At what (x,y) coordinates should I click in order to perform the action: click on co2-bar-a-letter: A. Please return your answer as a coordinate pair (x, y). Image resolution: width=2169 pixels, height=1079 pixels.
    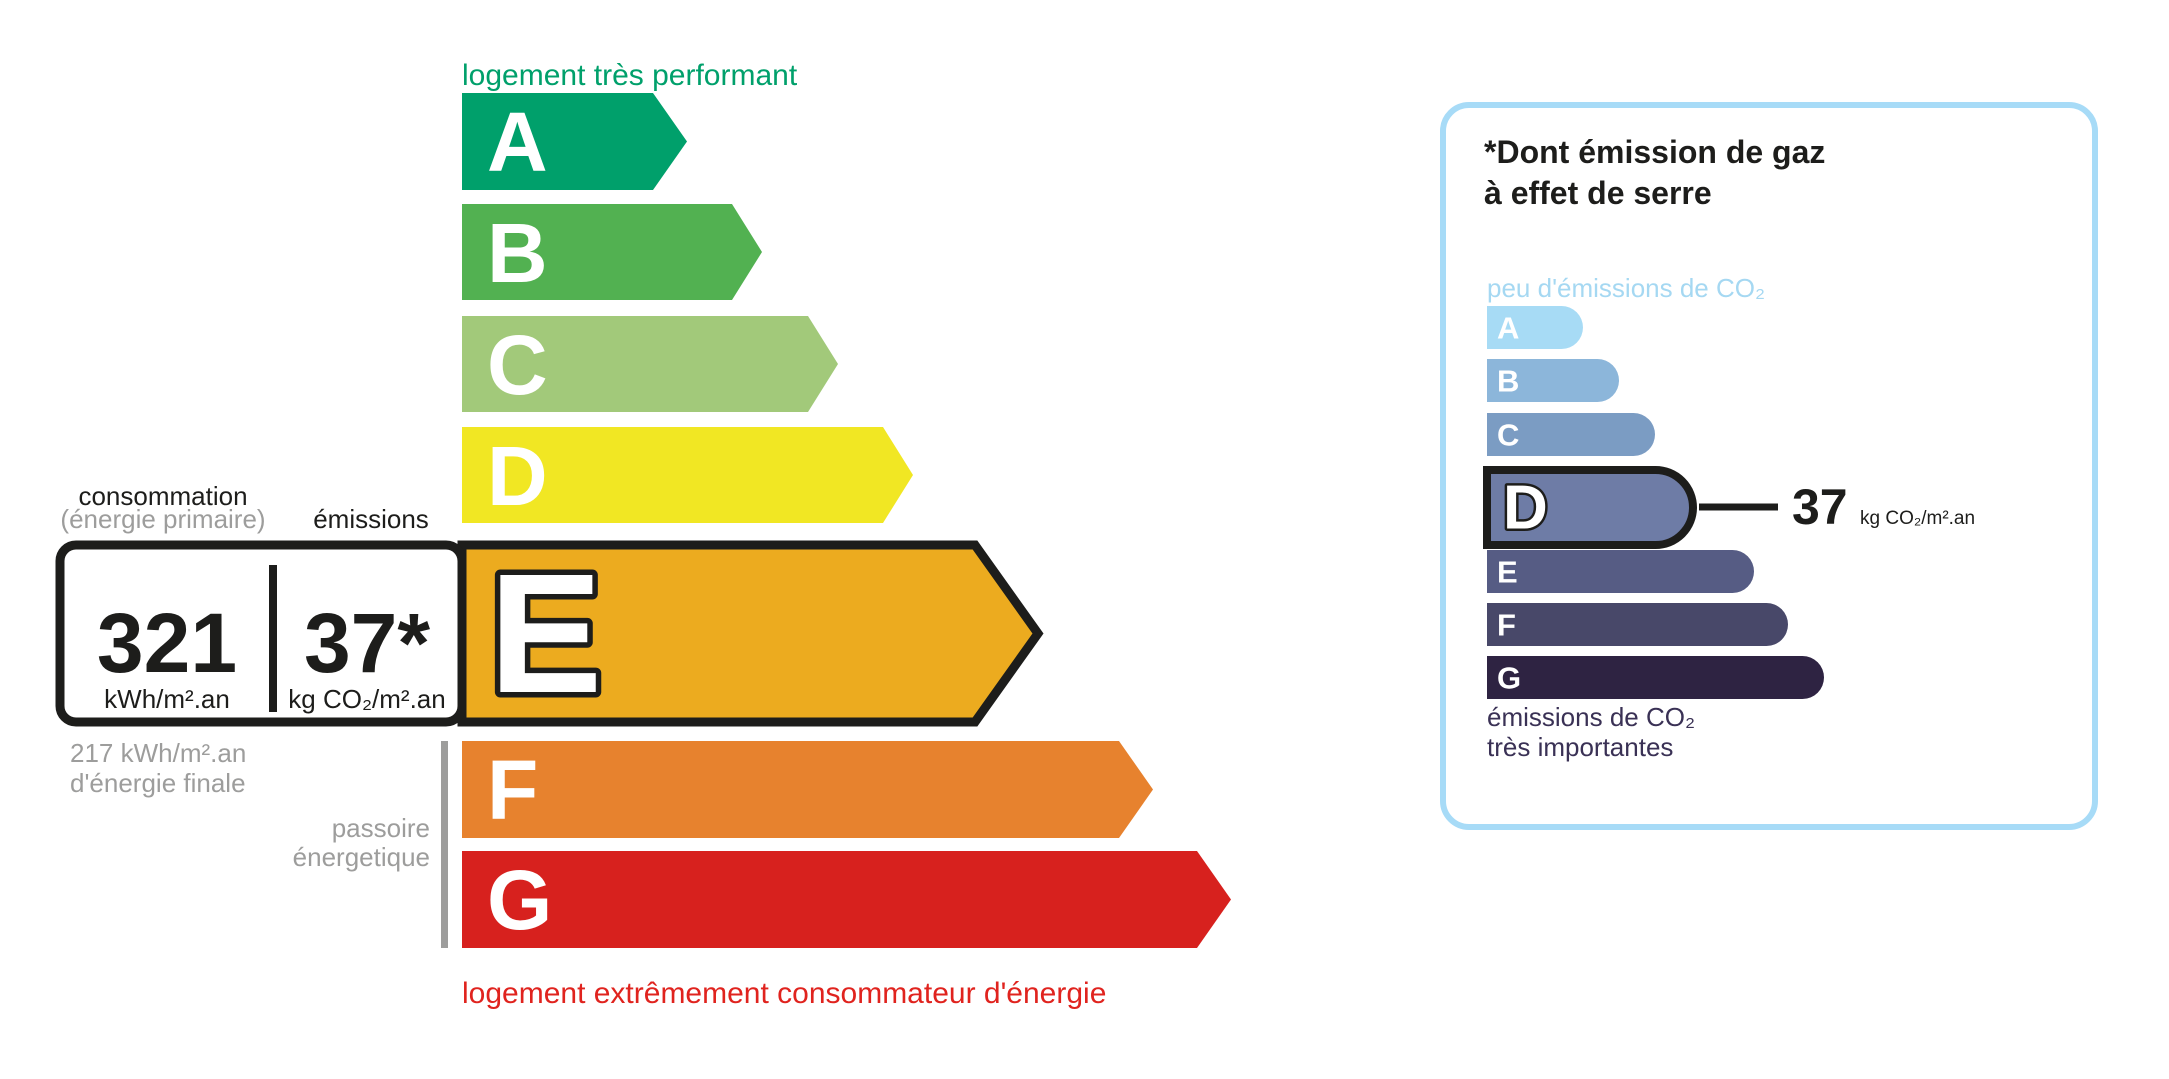
    Looking at the image, I should click on (1508, 328).